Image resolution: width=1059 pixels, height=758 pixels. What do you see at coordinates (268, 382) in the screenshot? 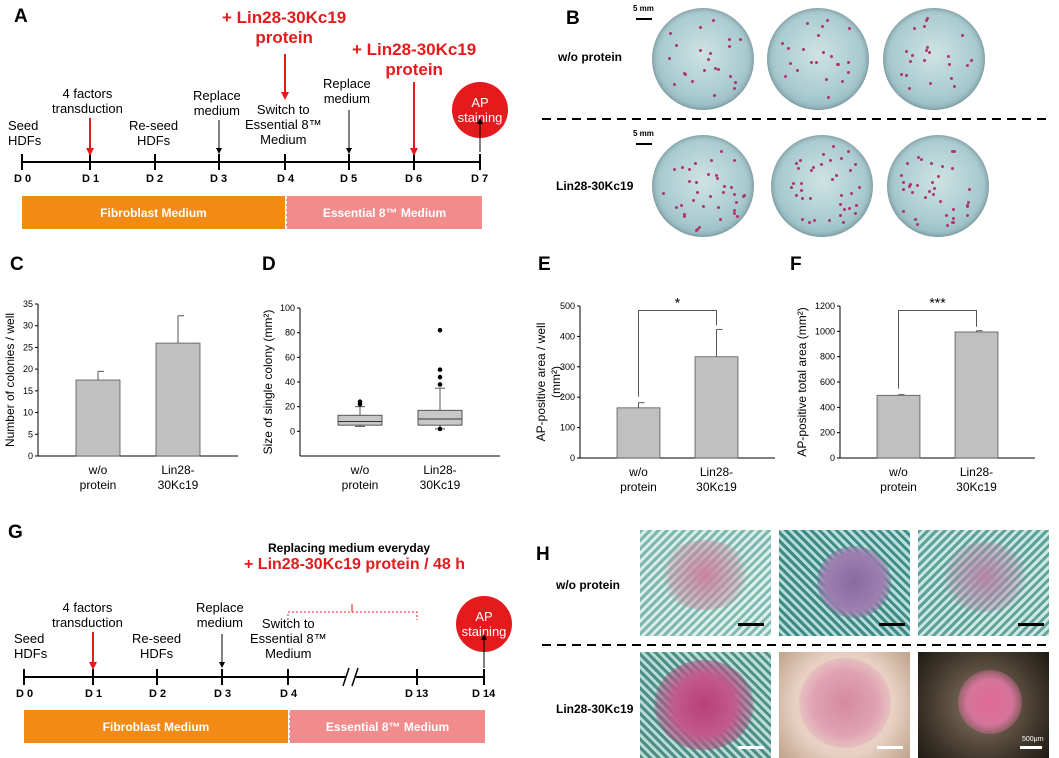
I see `y-axis-label: Size of single colony (mm²)` at bounding box center [268, 382].